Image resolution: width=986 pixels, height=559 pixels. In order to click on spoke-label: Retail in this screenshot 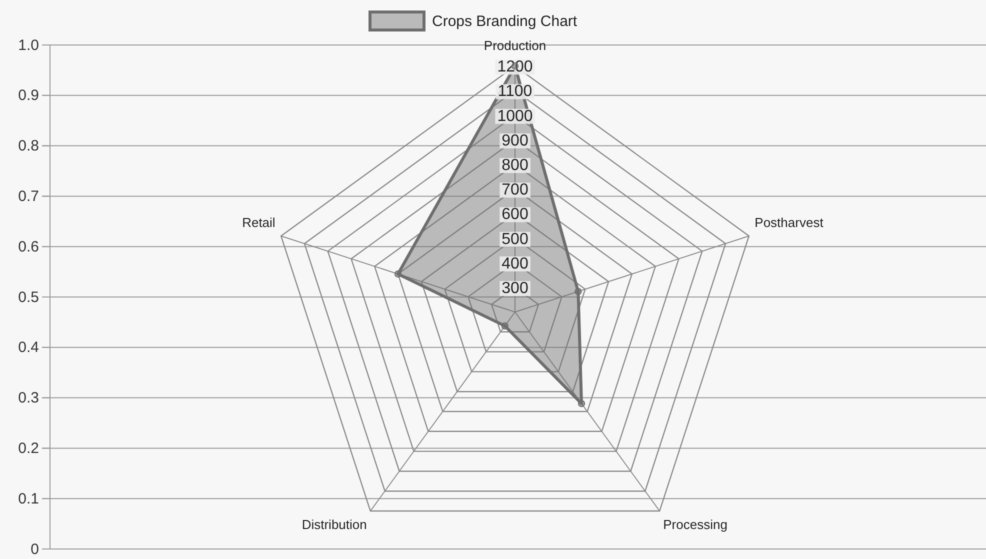, I will do `click(259, 222)`.